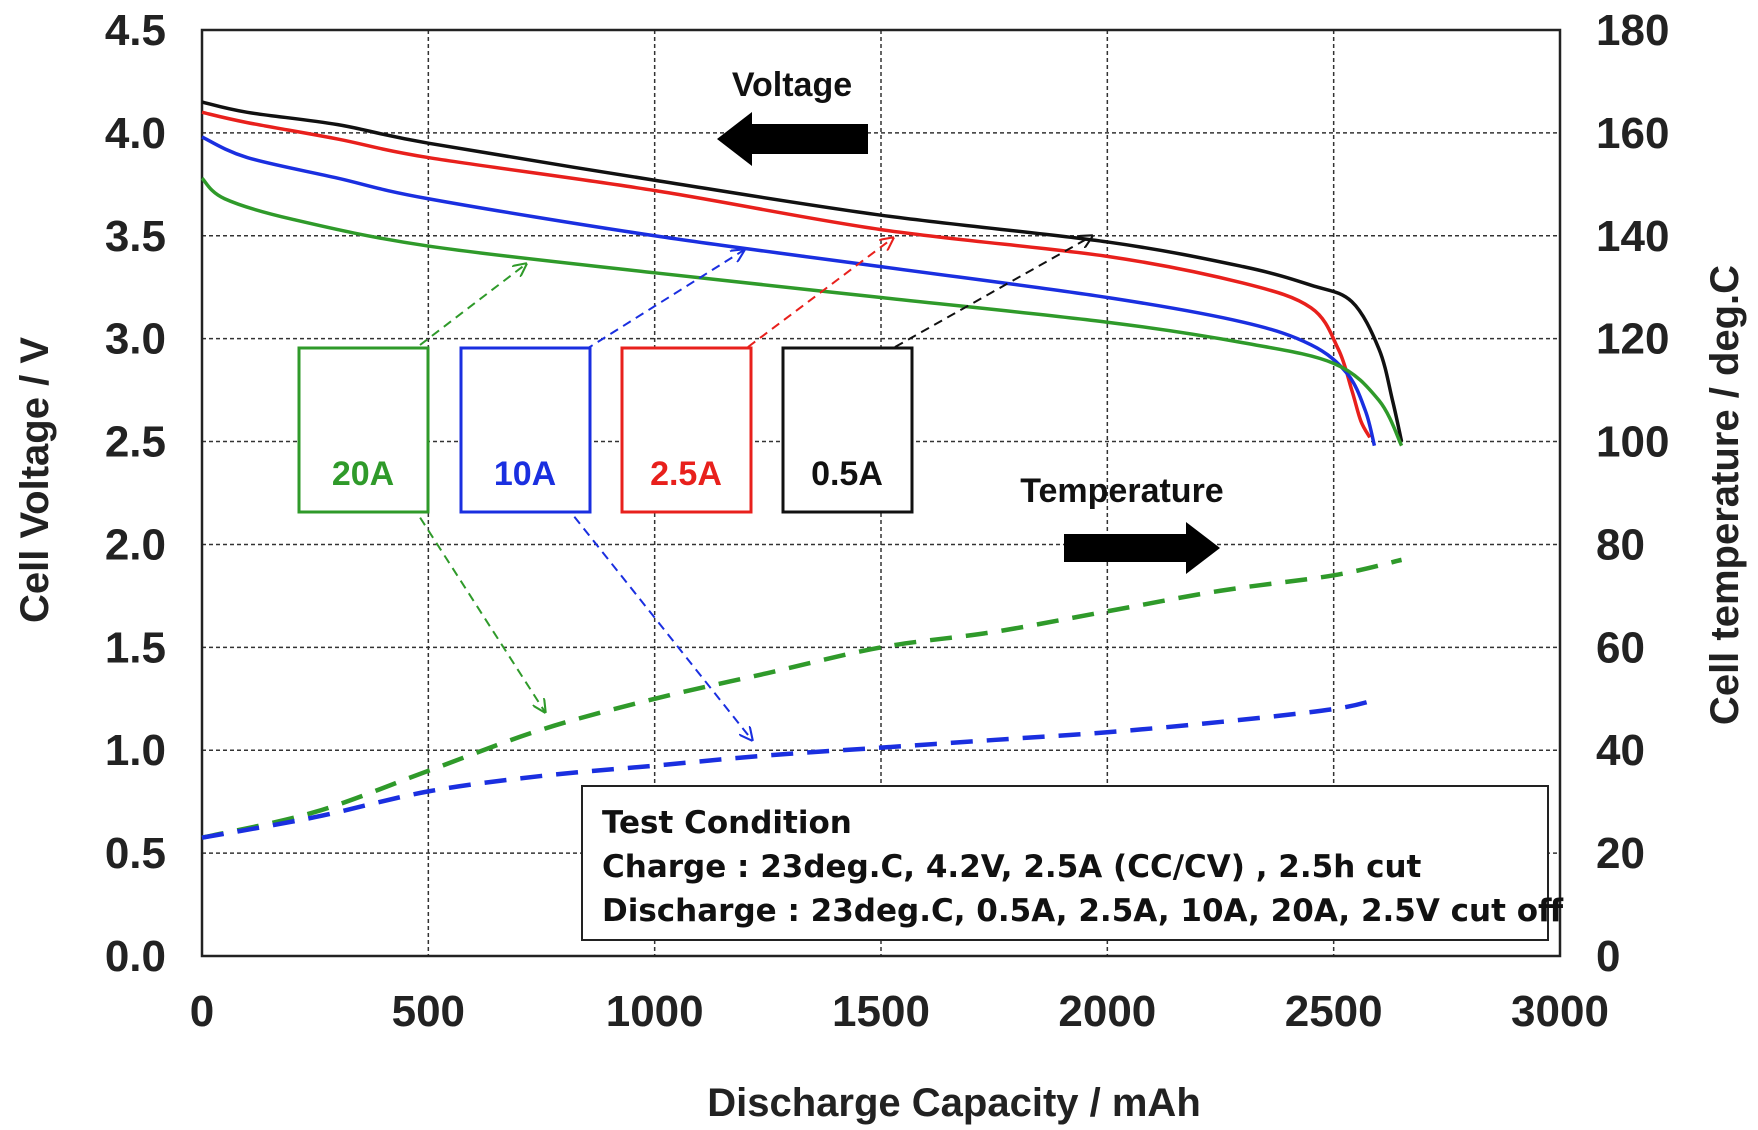 This screenshot has height=1130, width=1758. I want to click on y-right-tick-label: 180, so click(1632, 30).